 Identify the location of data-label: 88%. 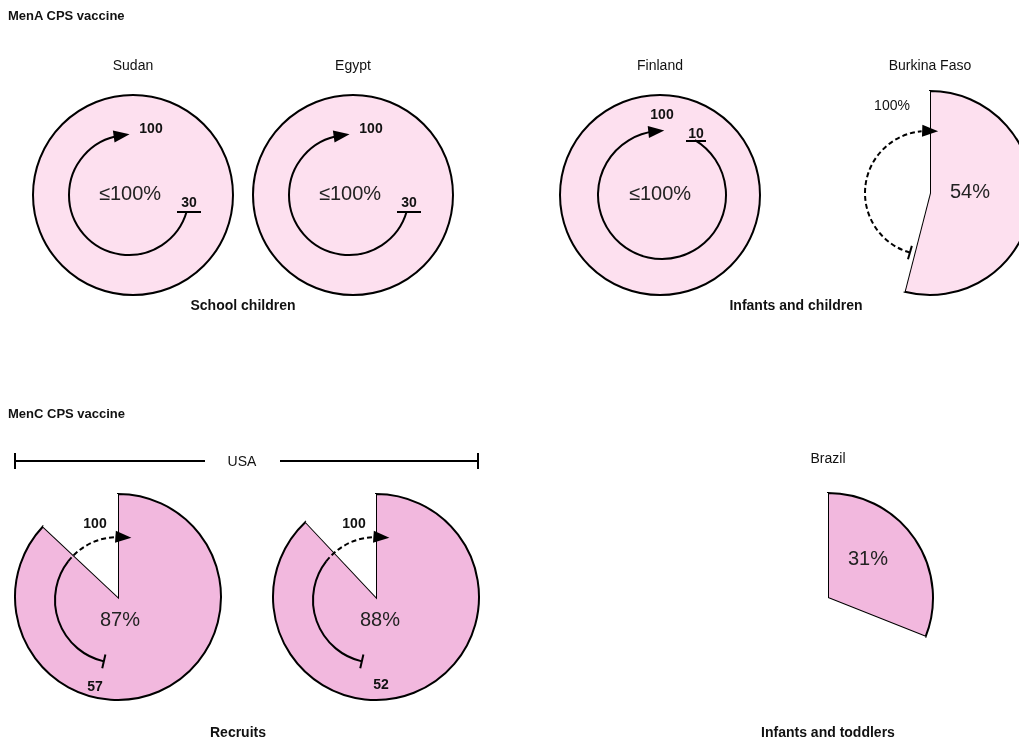
(380, 619).